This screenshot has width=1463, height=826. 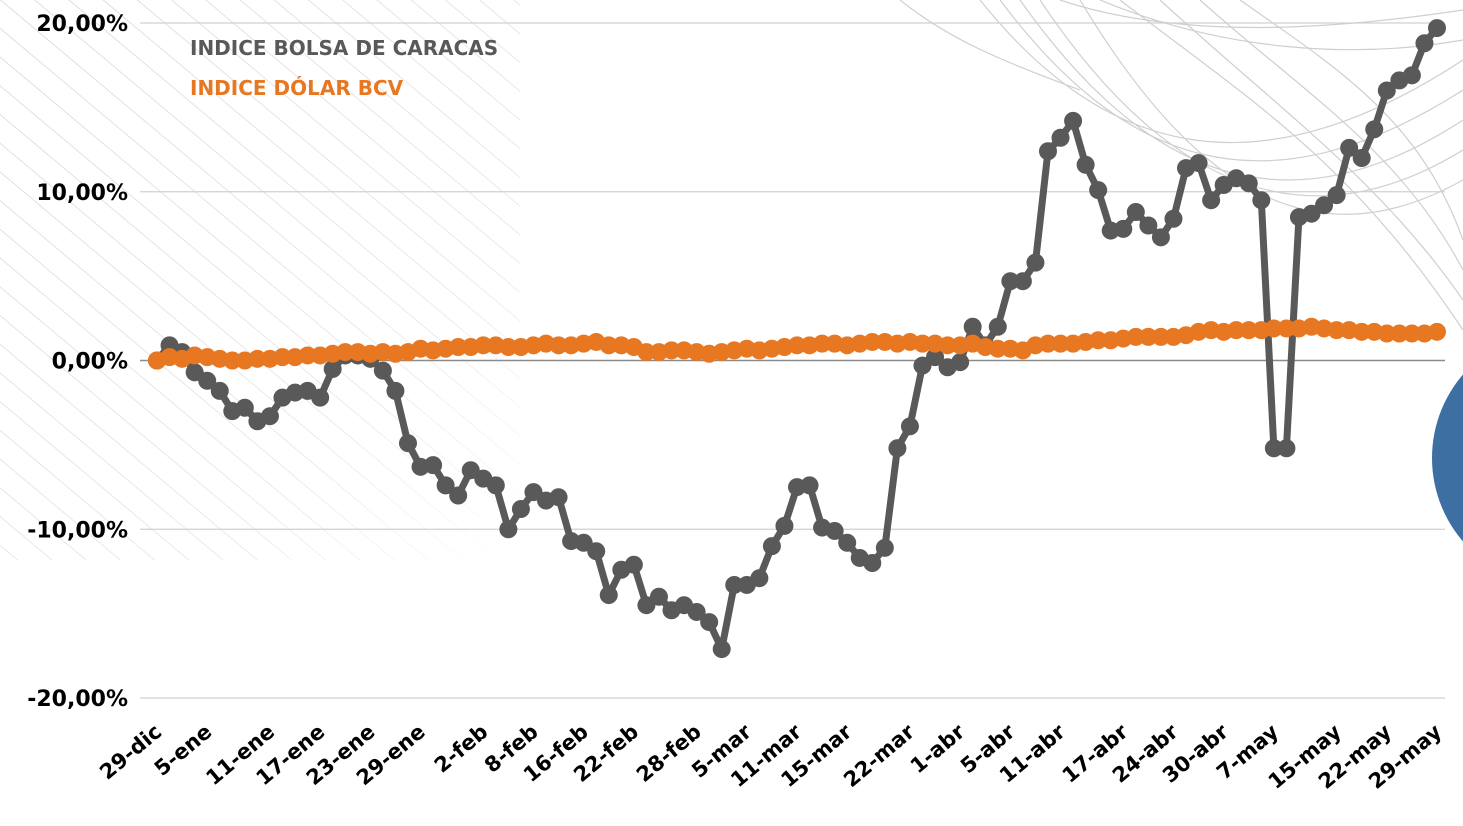 I want to click on x-tick-label: 1-abr, so click(x=938, y=748).